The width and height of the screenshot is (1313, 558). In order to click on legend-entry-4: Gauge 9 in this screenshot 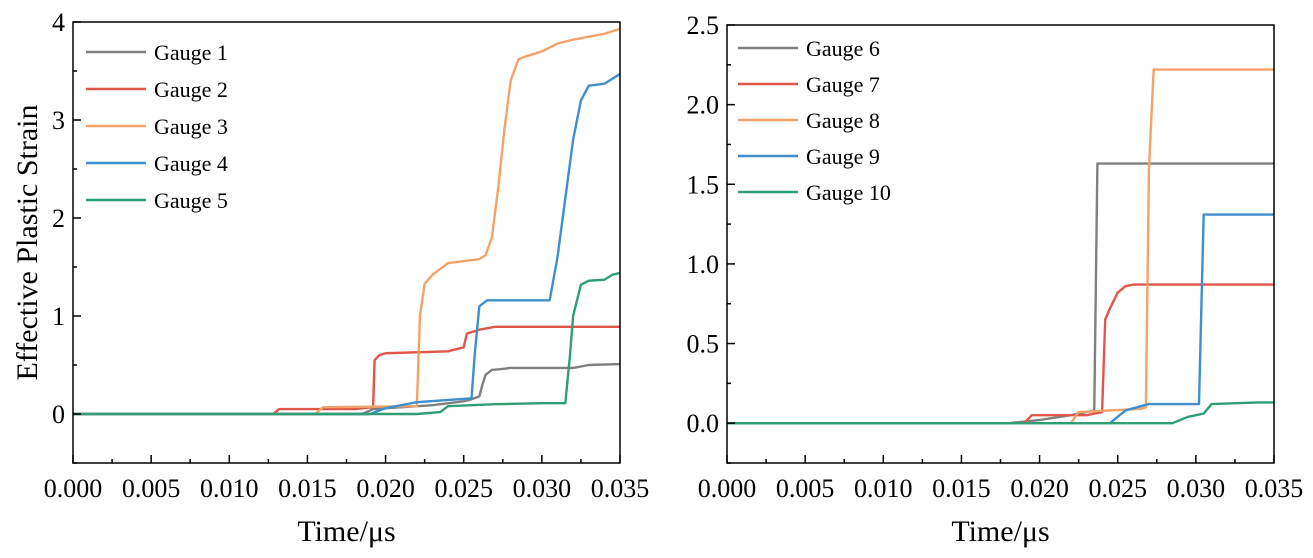, I will do `click(843, 156)`.